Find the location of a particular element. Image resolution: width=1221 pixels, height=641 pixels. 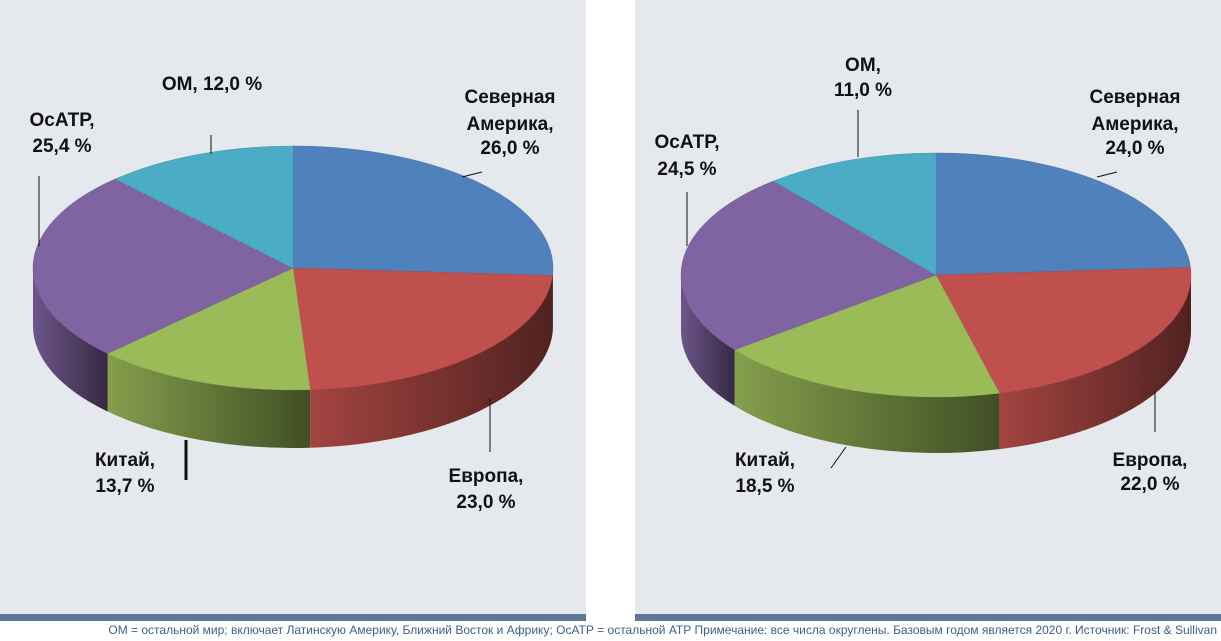

pie-label-rest-apac: 25,4 % is located at coordinates (61, 146).